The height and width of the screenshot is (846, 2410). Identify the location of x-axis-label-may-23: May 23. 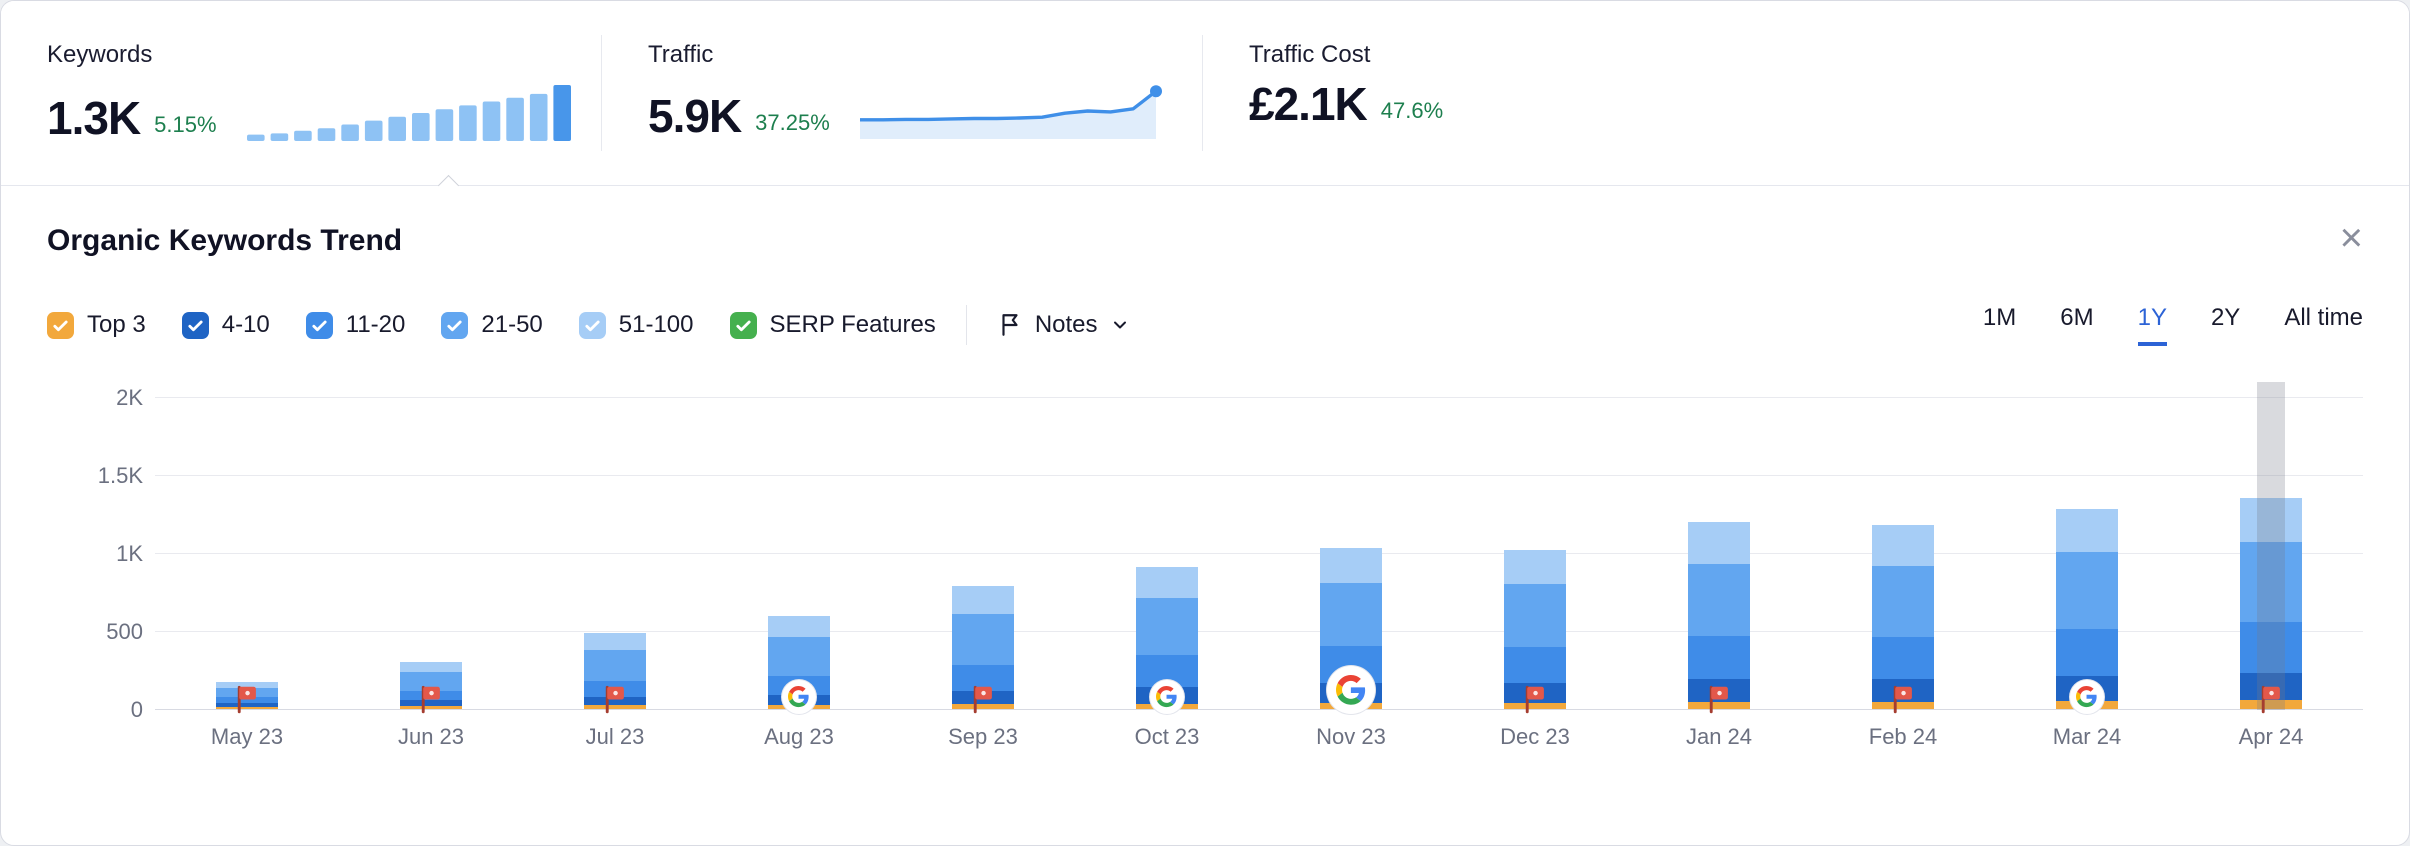
(247, 736).